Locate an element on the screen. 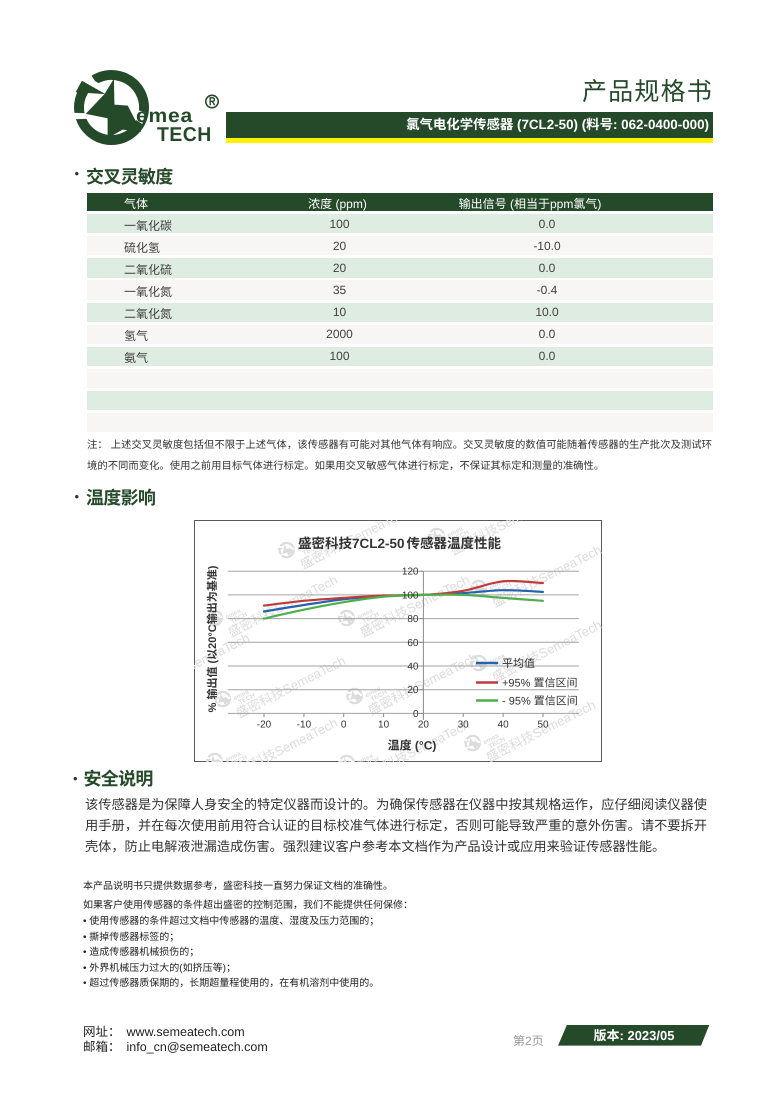 This screenshot has height=1095, width=774. svg-text: 30 is located at coordinates (464, 725).